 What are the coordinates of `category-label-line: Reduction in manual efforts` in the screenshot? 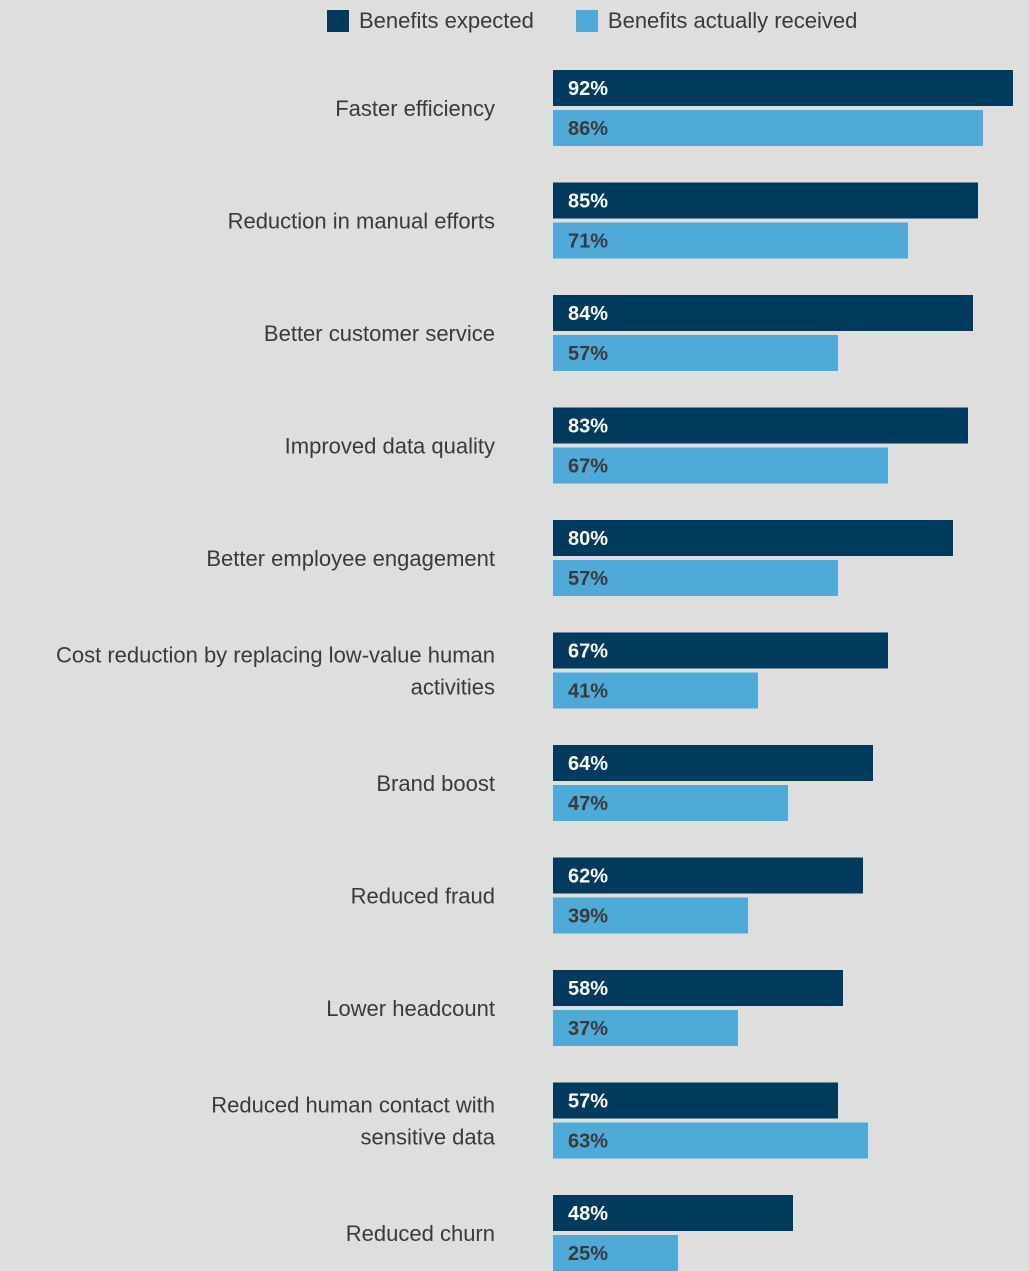 It's located at (361, 221).